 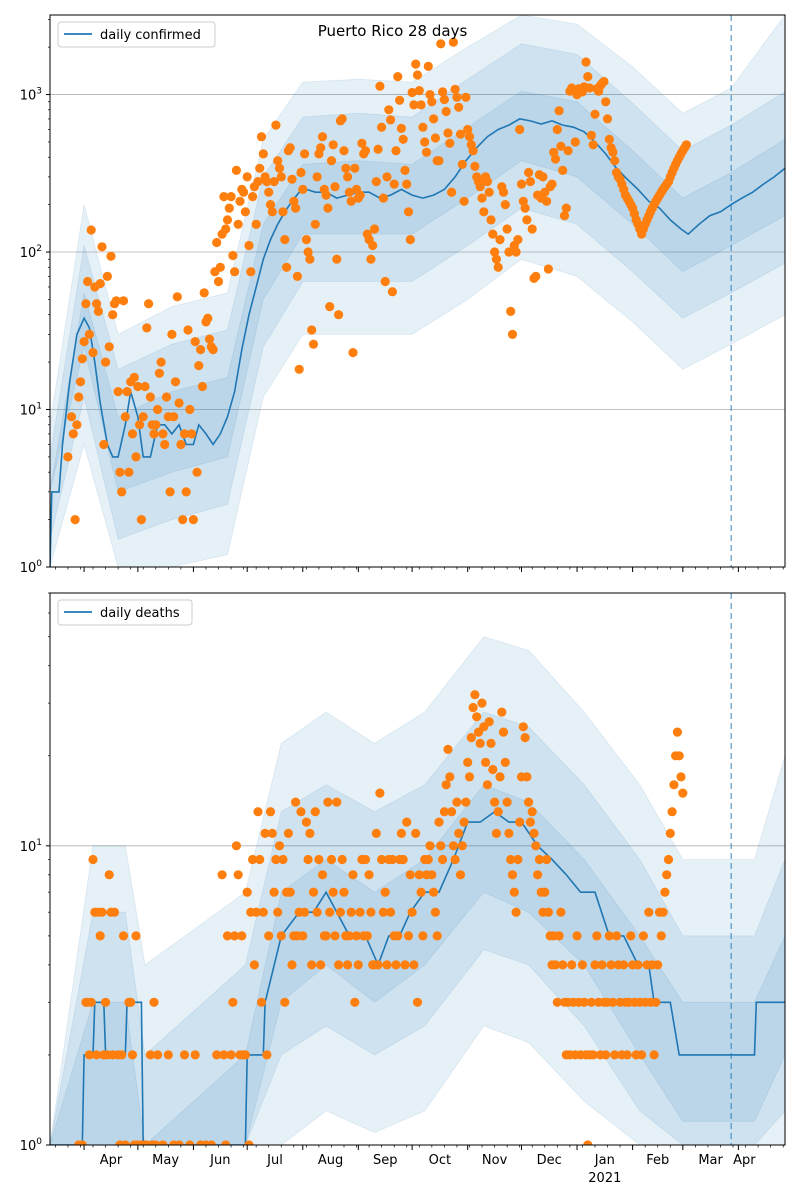 What do you see at coordinates (440, 1160) in the screenshot?
I see `x-tick-label: Oct` at bounding box center [440, 1160].